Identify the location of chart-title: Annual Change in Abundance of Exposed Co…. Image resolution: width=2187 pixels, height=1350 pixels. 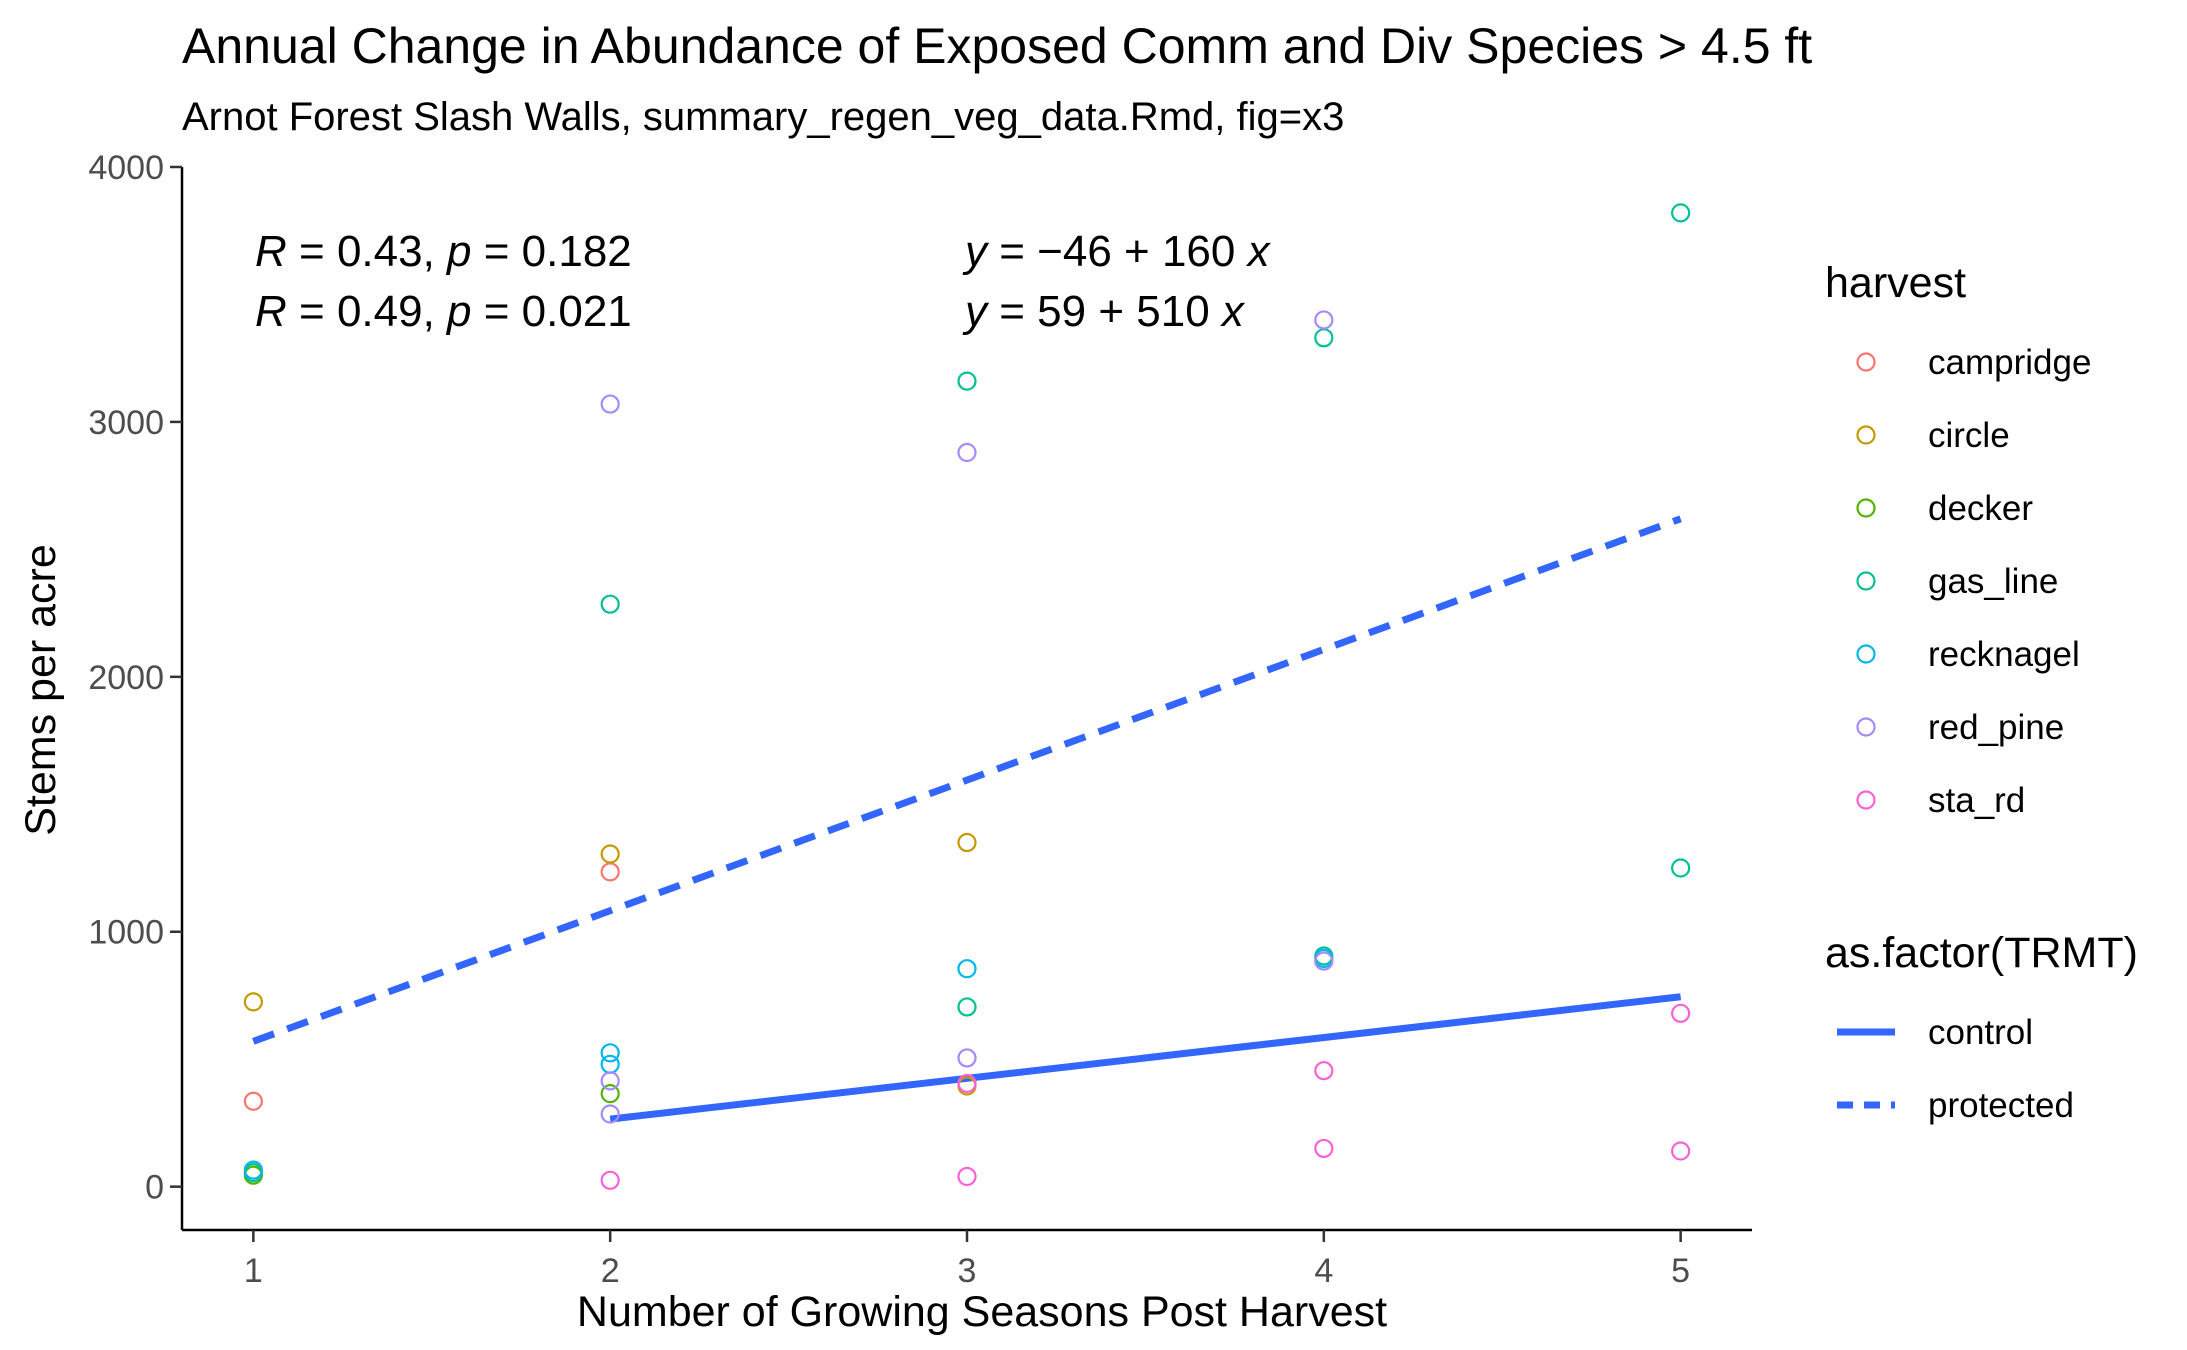
(997, 46).